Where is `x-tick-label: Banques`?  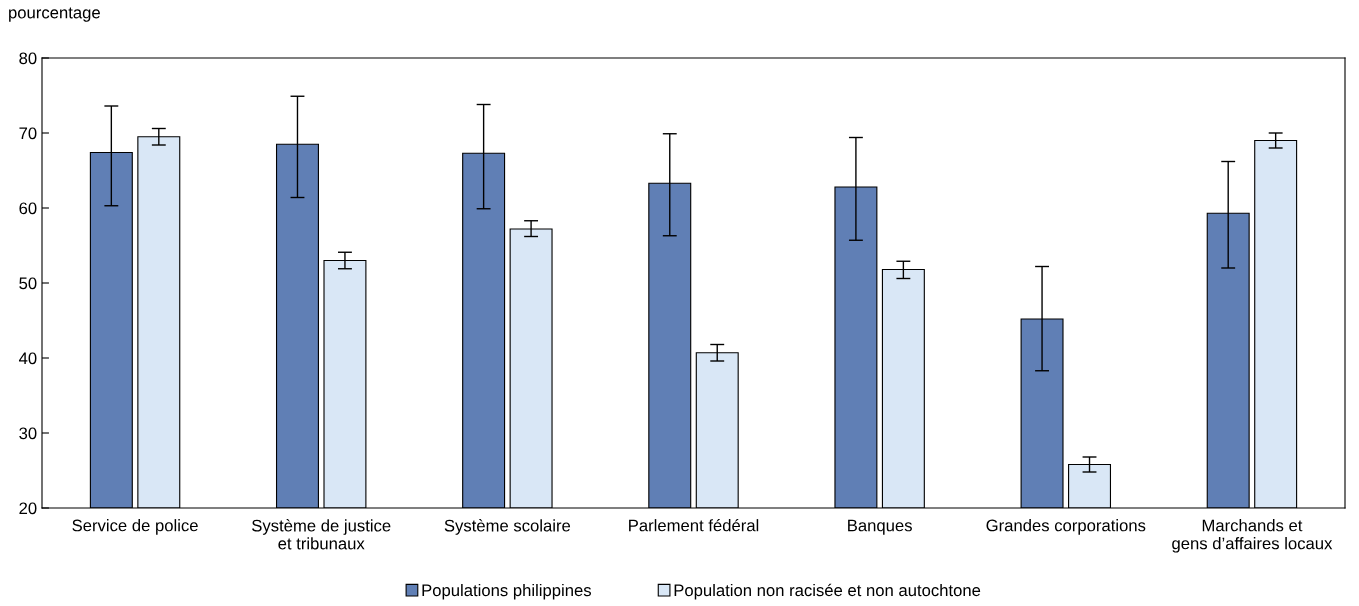
x-tick-label: Banques is located at coordinates (880, 527).